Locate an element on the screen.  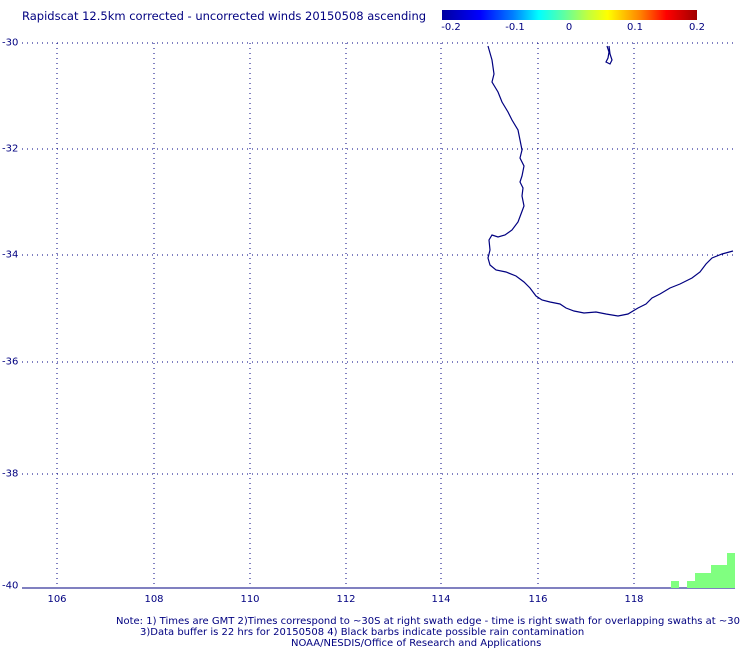
colorbar-label: 0.1 is located at coordinates (635, 27).